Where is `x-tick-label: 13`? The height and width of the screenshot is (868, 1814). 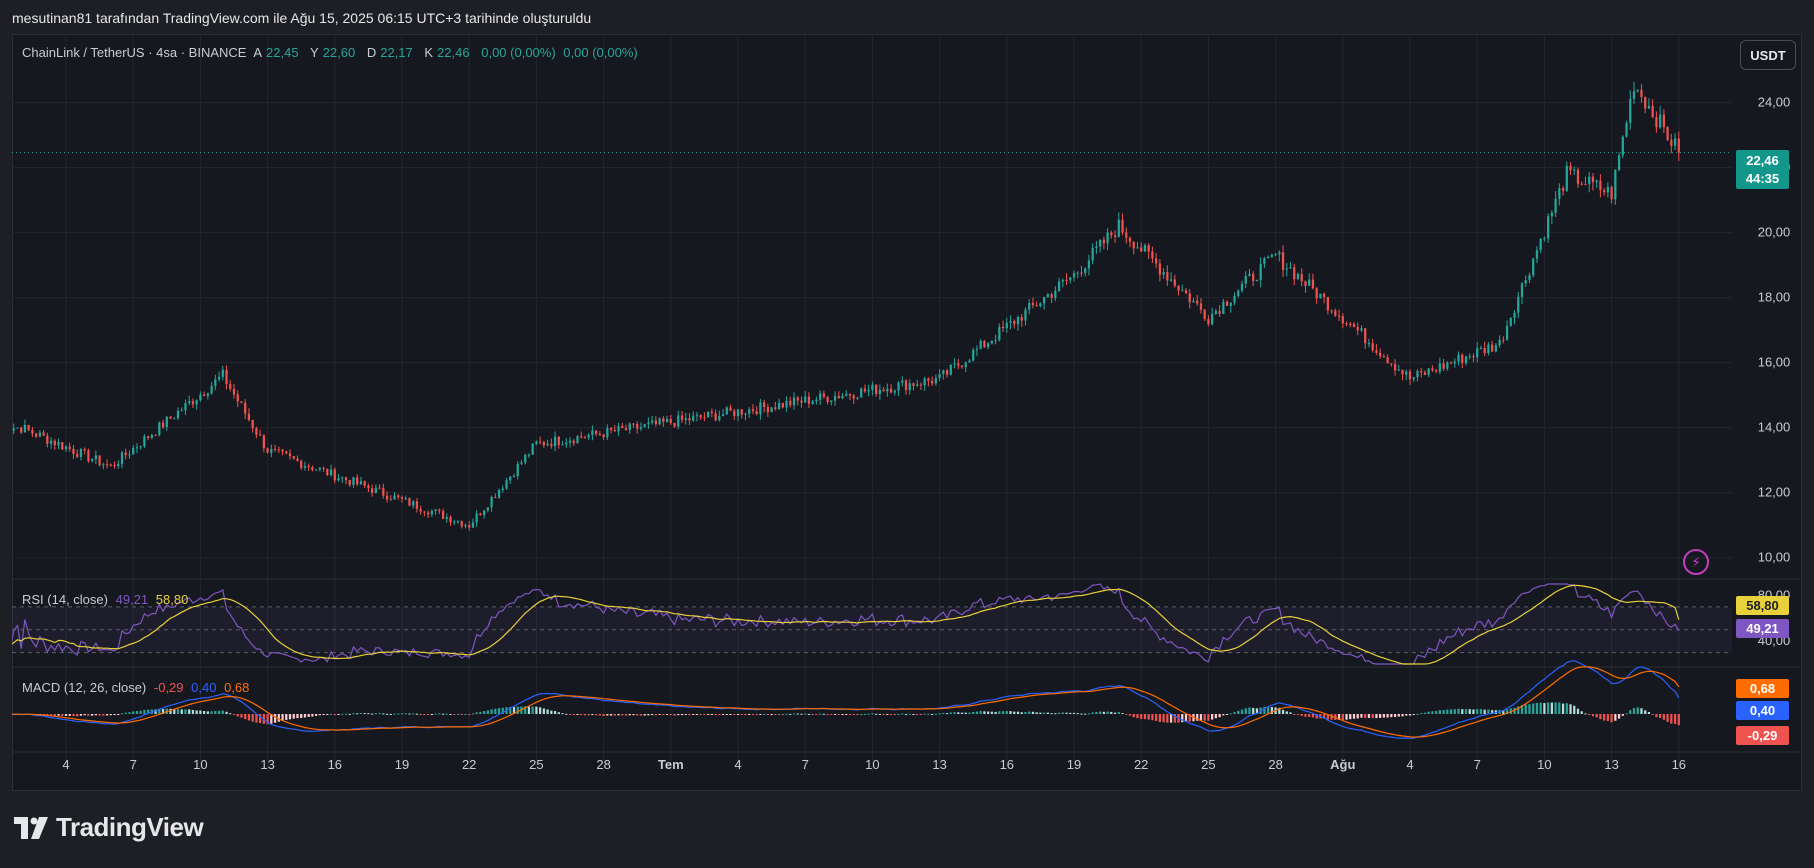 x-tick-label: 13 is located at coordinates (1611, 764).